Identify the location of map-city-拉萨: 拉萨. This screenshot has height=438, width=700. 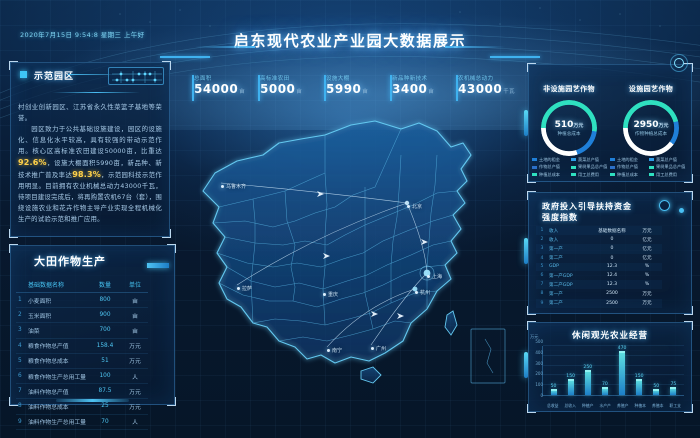
(244, 288).